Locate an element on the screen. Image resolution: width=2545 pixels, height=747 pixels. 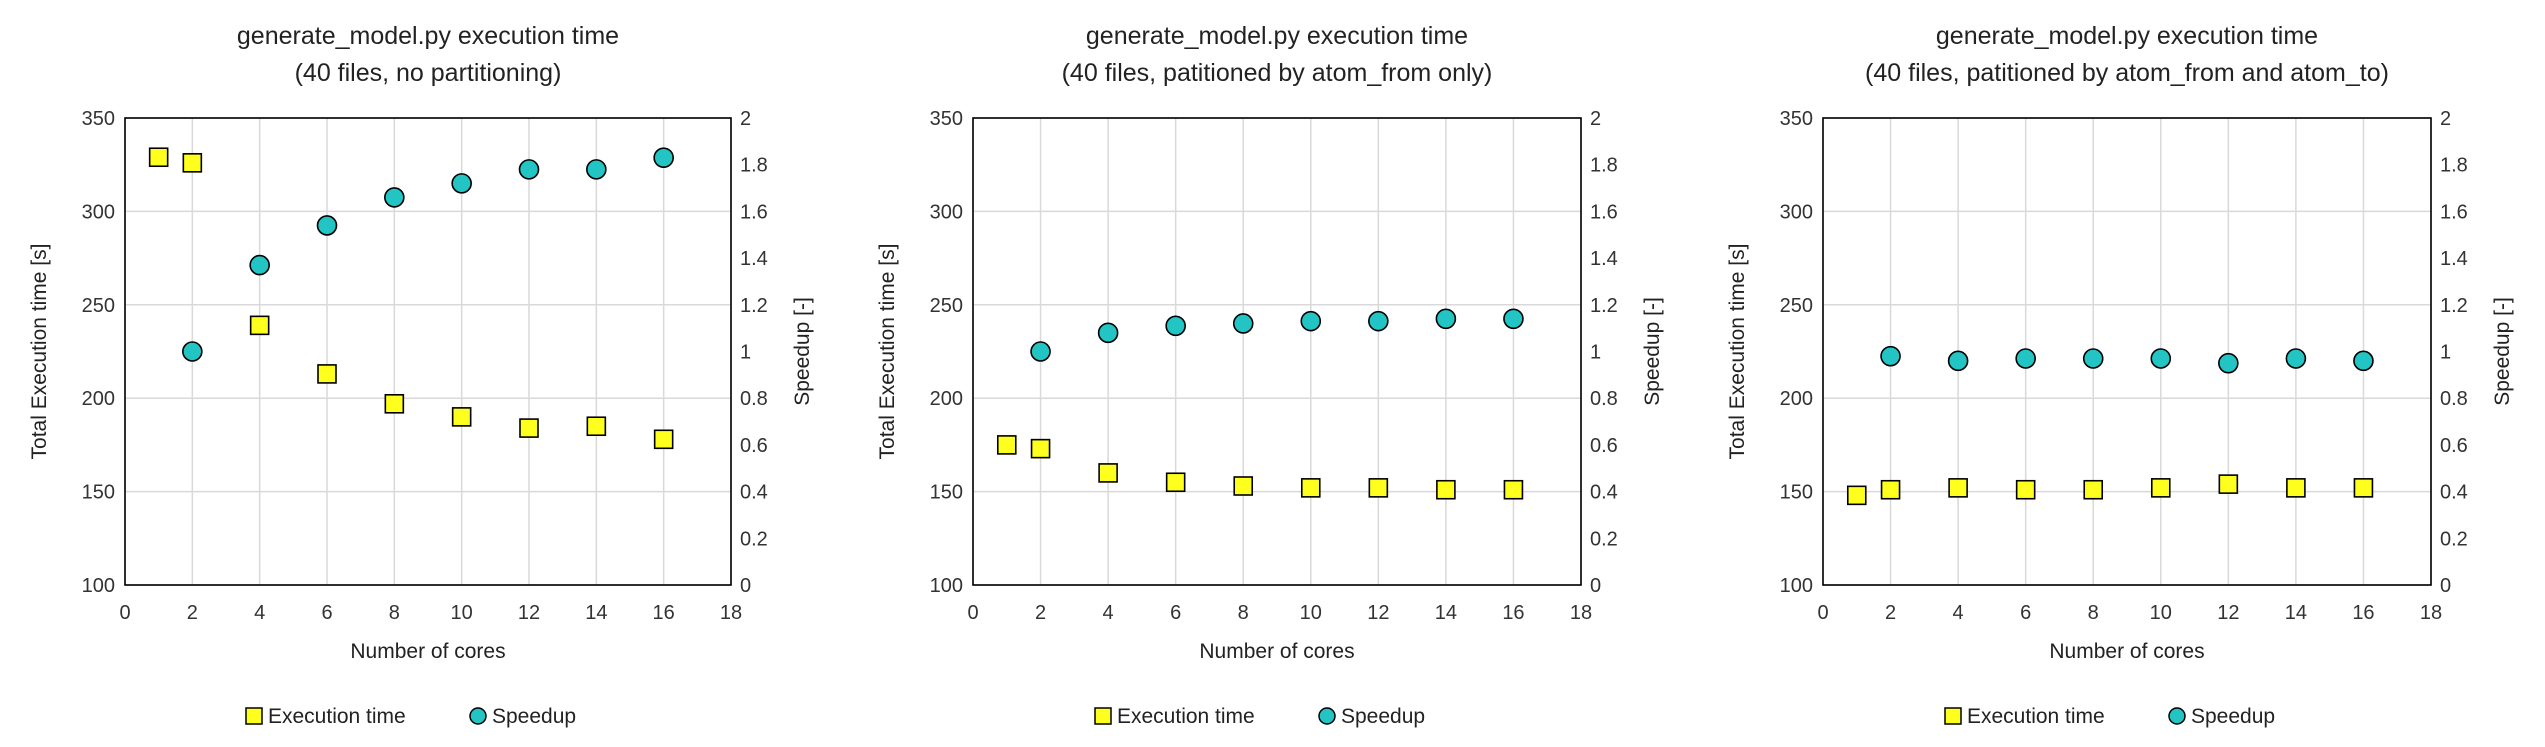
x-tick-label: 14 is located at coordinates (596, 613).